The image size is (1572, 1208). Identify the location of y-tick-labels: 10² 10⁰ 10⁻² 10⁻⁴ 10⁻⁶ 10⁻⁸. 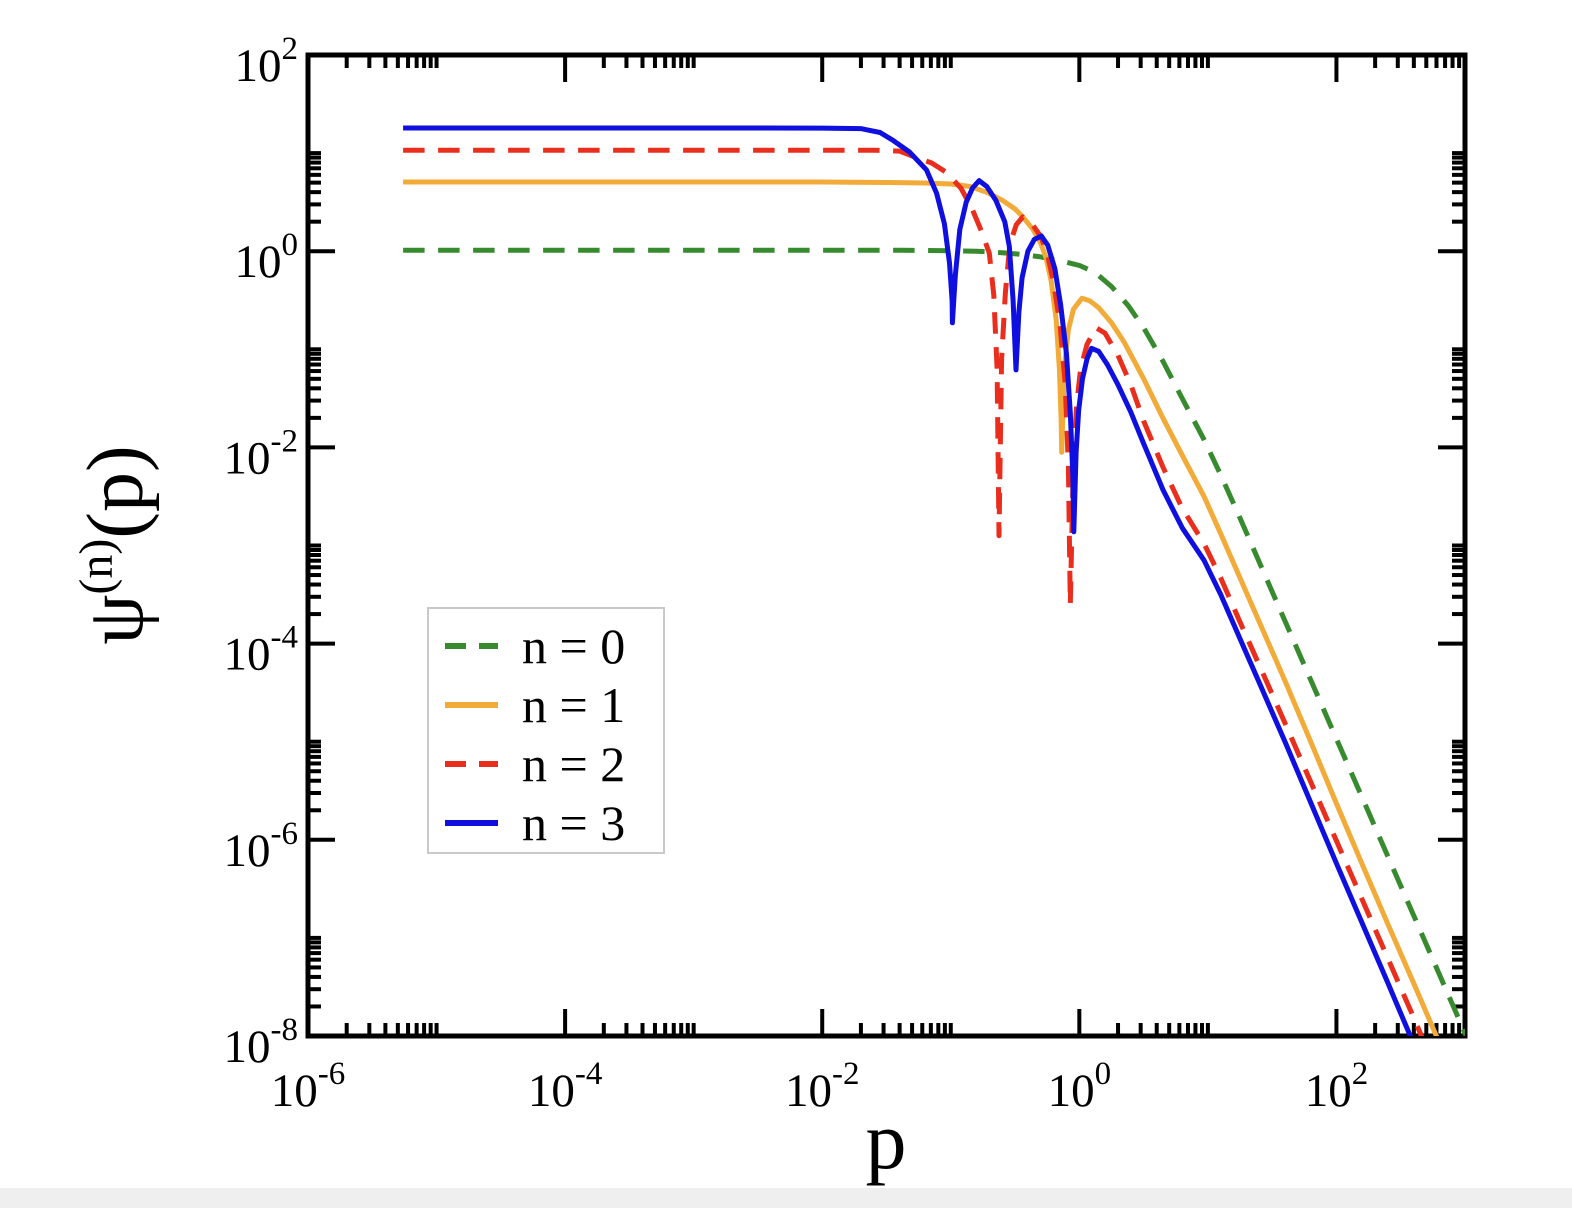
(261, 552).